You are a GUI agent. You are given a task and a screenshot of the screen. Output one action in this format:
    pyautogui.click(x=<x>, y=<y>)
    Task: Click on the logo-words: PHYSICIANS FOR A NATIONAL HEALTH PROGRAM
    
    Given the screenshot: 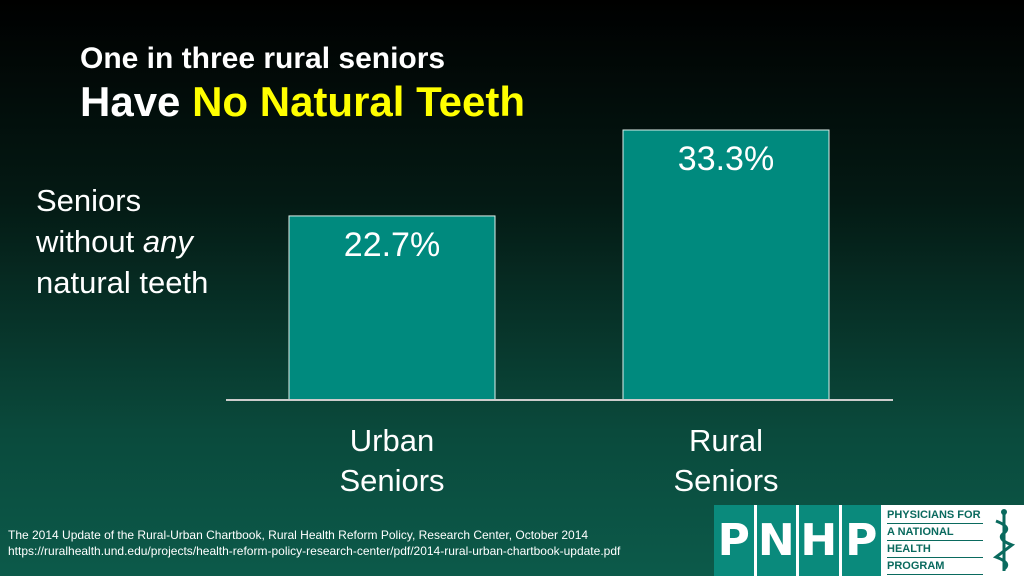 What is the action you would take?
    pyautogui.click(x=935, y=541)
    